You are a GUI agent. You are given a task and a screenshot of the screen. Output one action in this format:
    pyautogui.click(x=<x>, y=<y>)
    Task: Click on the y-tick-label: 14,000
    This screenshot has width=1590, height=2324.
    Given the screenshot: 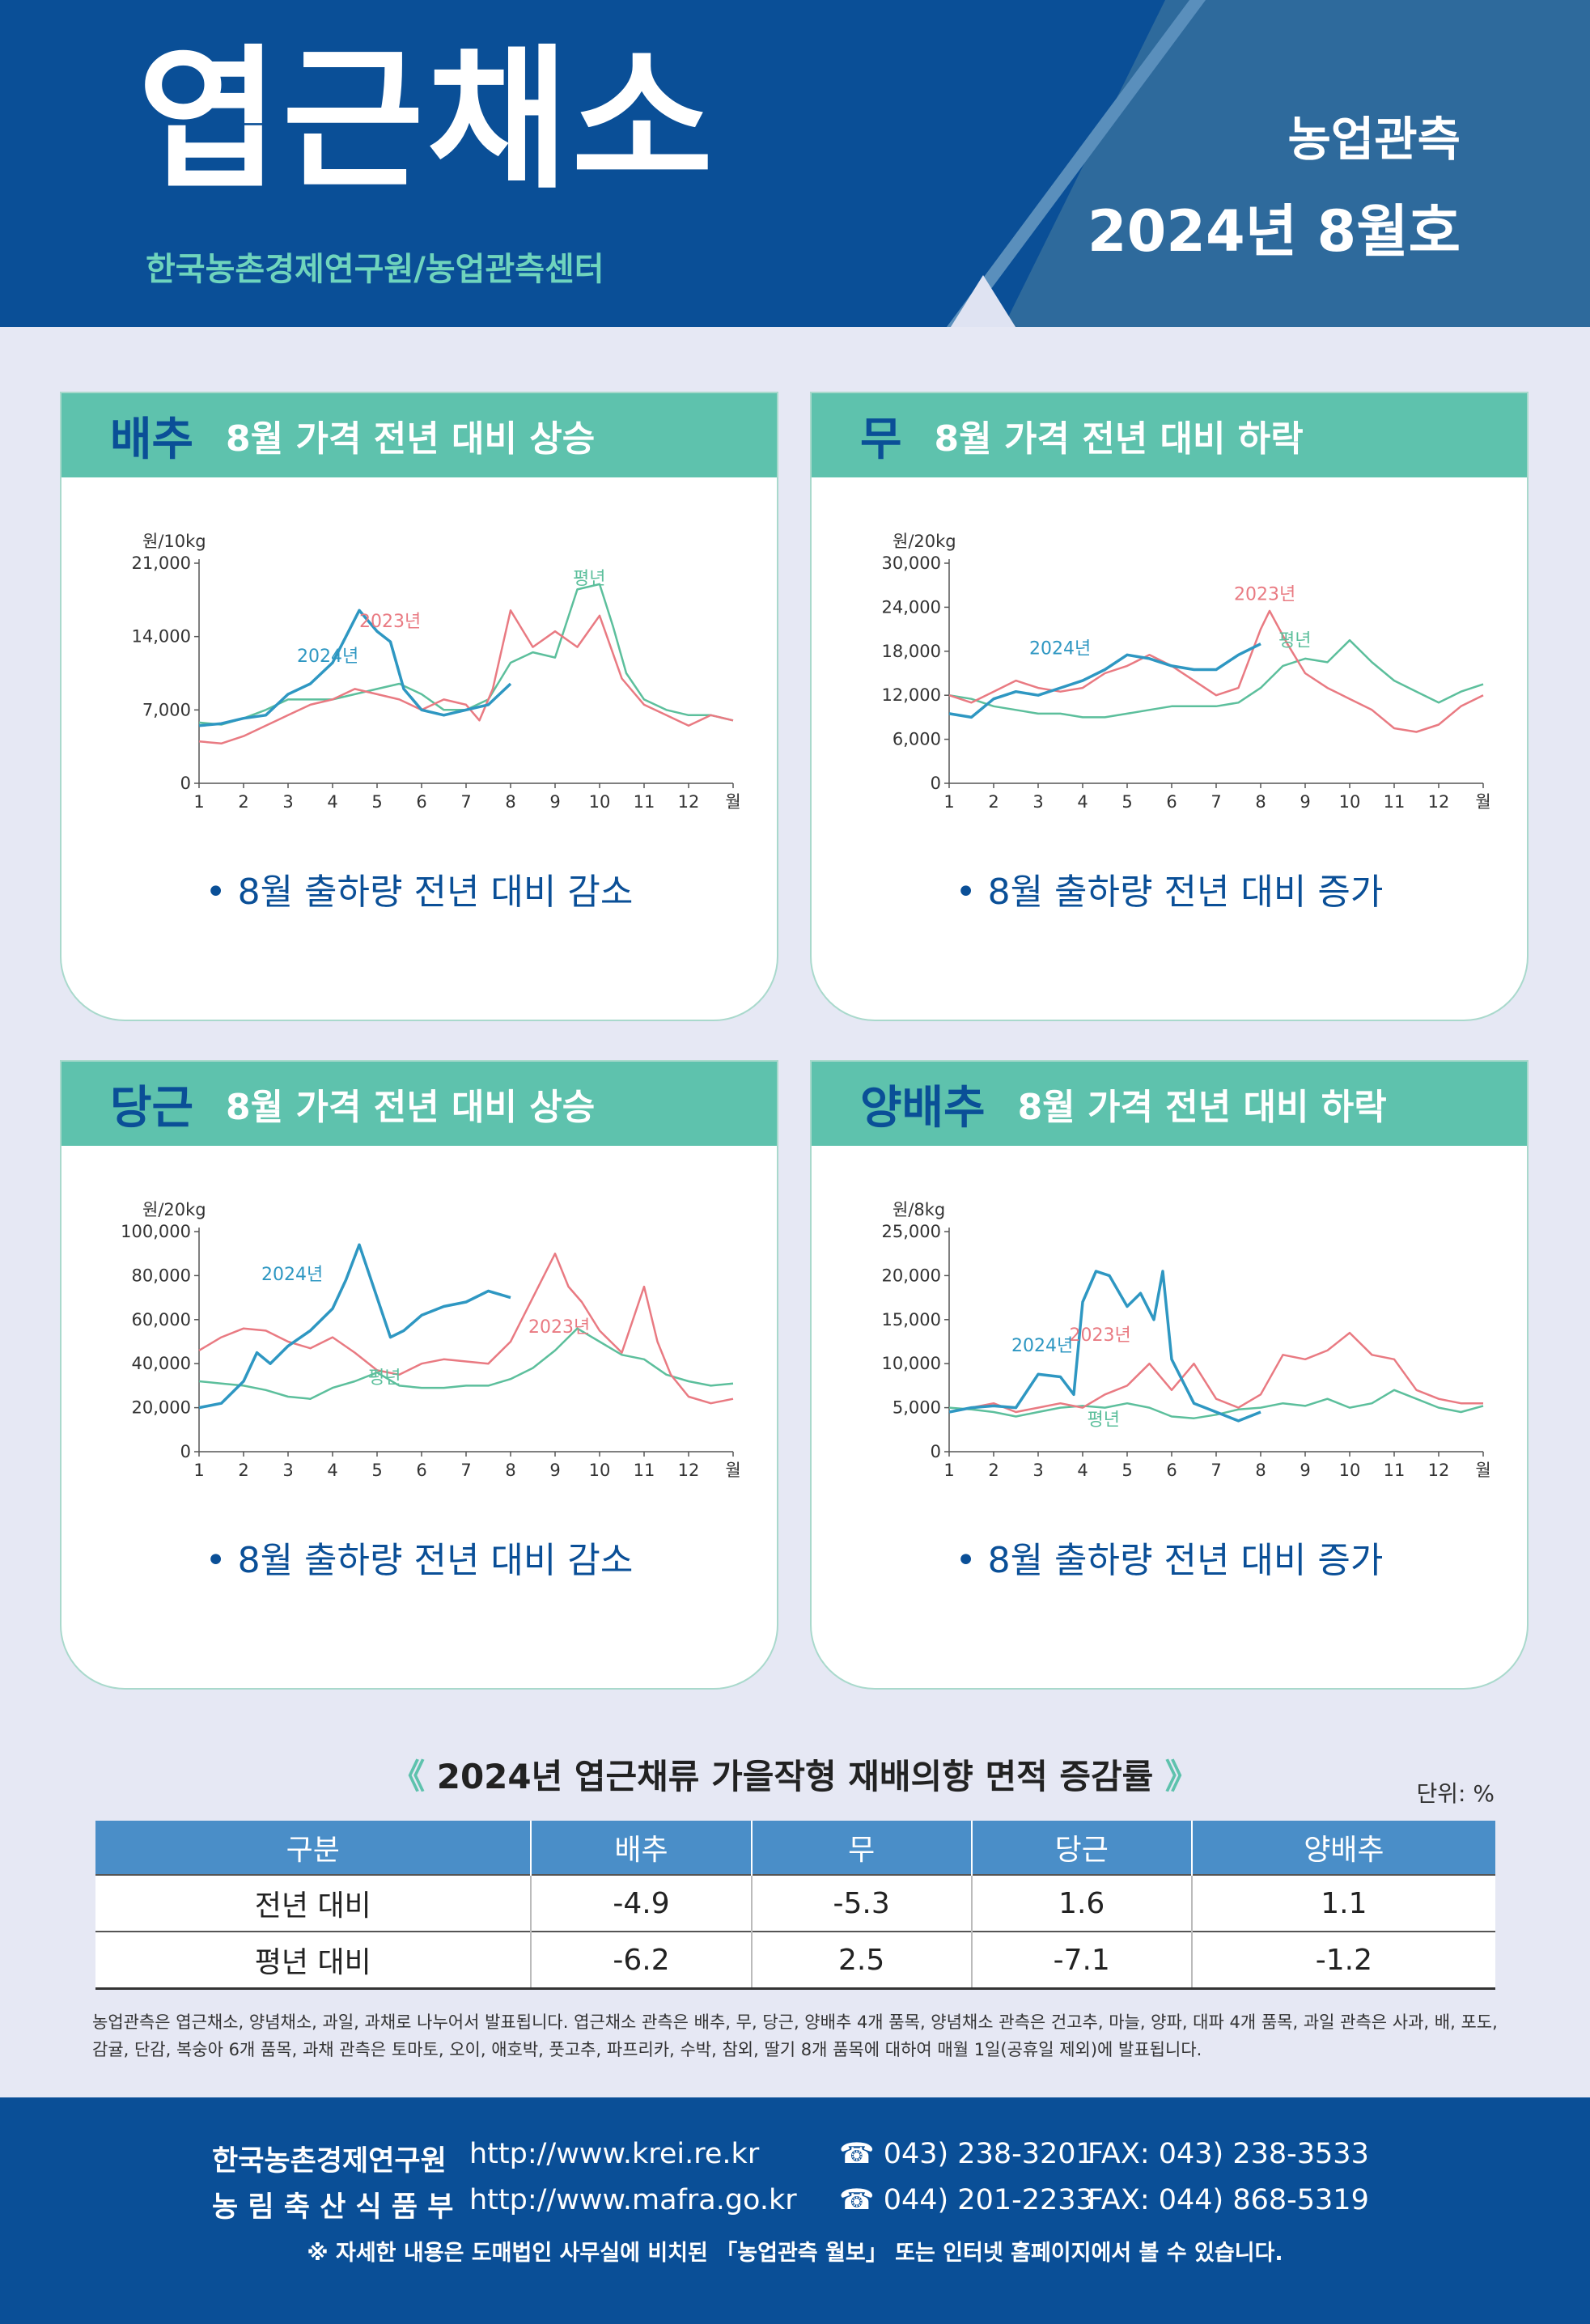 What is the action you would take?
    pyautogui.click(x=161, y=637)
    